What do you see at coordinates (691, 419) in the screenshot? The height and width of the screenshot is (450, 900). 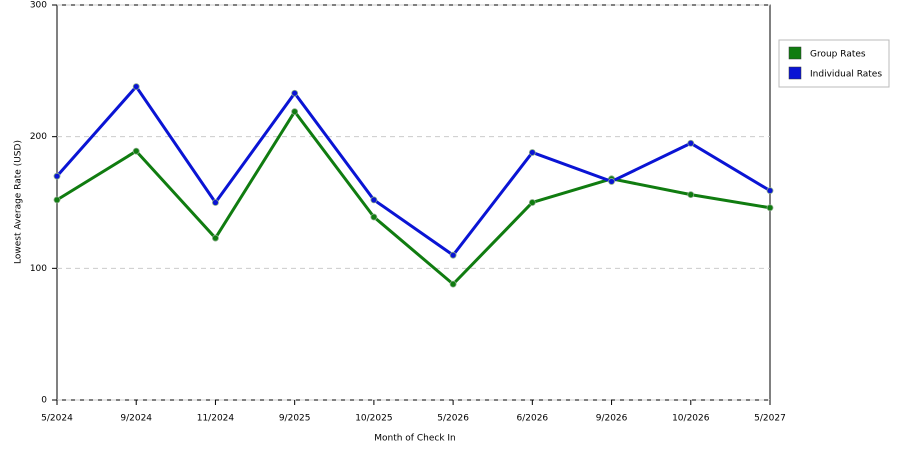 I see `x-tick-label: 10/2026` at bounding box center [691, 419].